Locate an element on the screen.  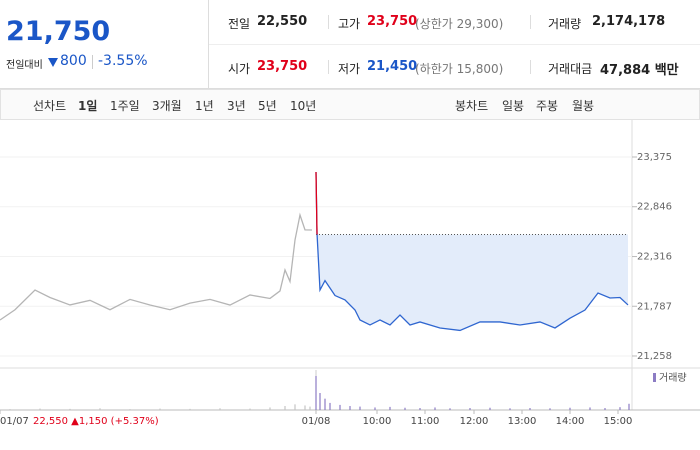
stat-label: 시가 is located at coordinates (239, 69).